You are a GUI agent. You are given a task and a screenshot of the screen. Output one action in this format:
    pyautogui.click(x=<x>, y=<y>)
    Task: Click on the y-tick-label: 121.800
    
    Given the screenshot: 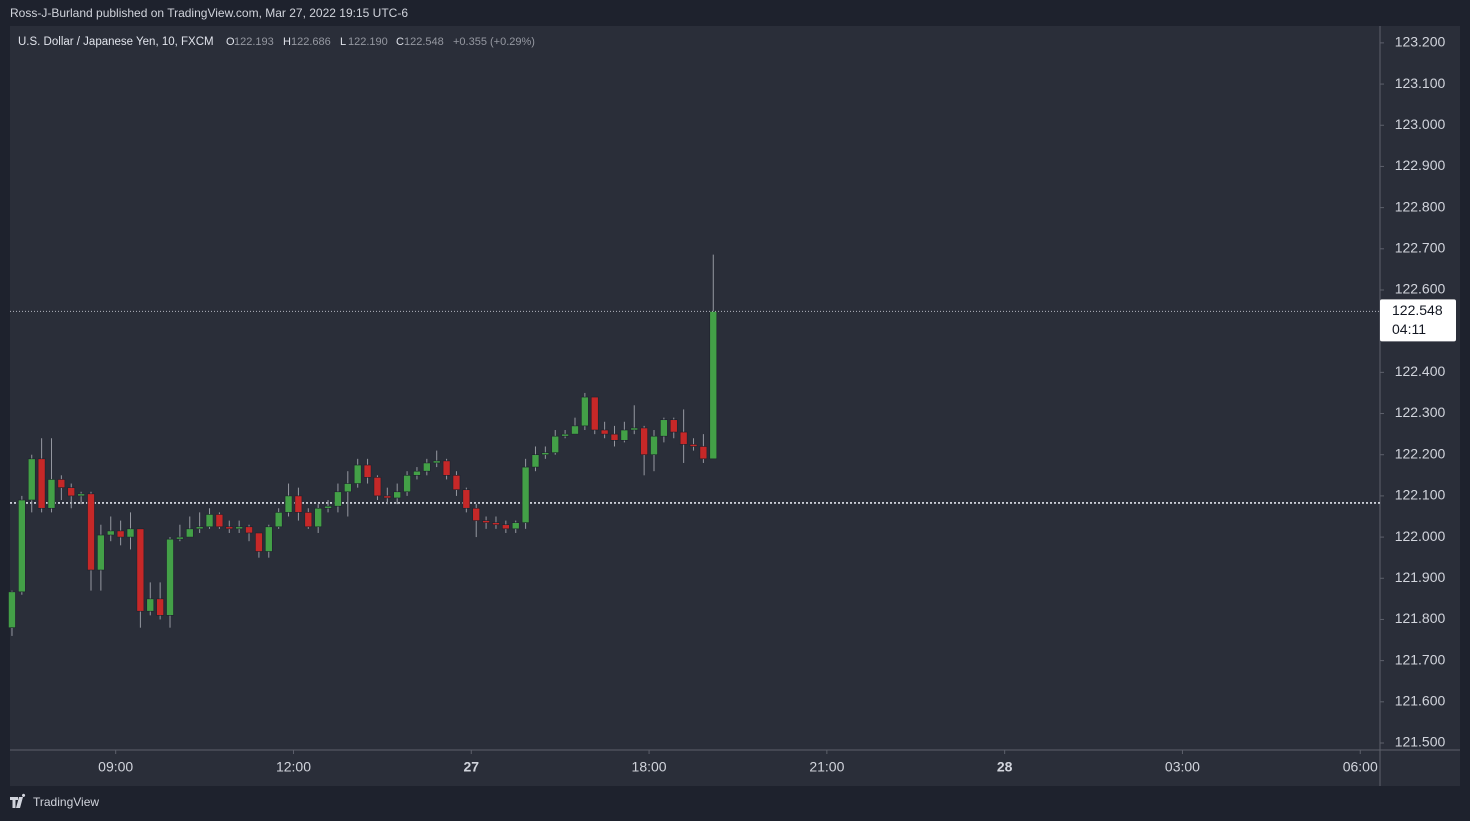 What is the action you would take?
    pyautogui.click(x=1420, y=618)
    